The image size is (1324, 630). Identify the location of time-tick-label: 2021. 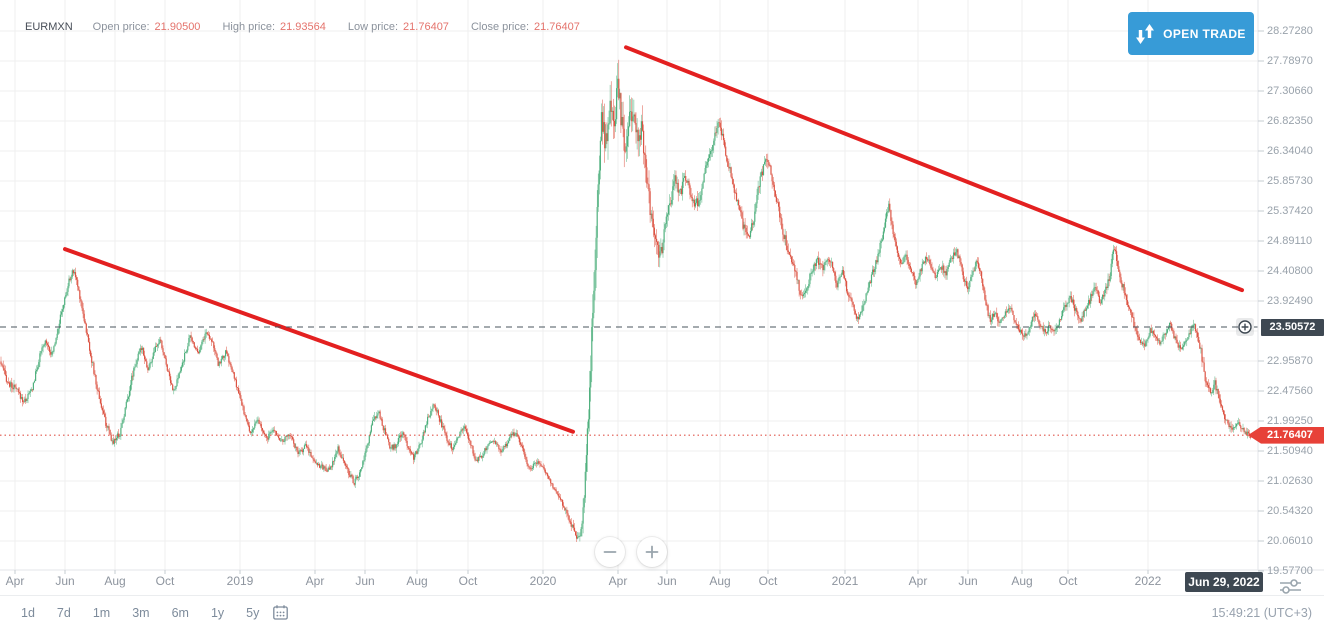
(845, 581).